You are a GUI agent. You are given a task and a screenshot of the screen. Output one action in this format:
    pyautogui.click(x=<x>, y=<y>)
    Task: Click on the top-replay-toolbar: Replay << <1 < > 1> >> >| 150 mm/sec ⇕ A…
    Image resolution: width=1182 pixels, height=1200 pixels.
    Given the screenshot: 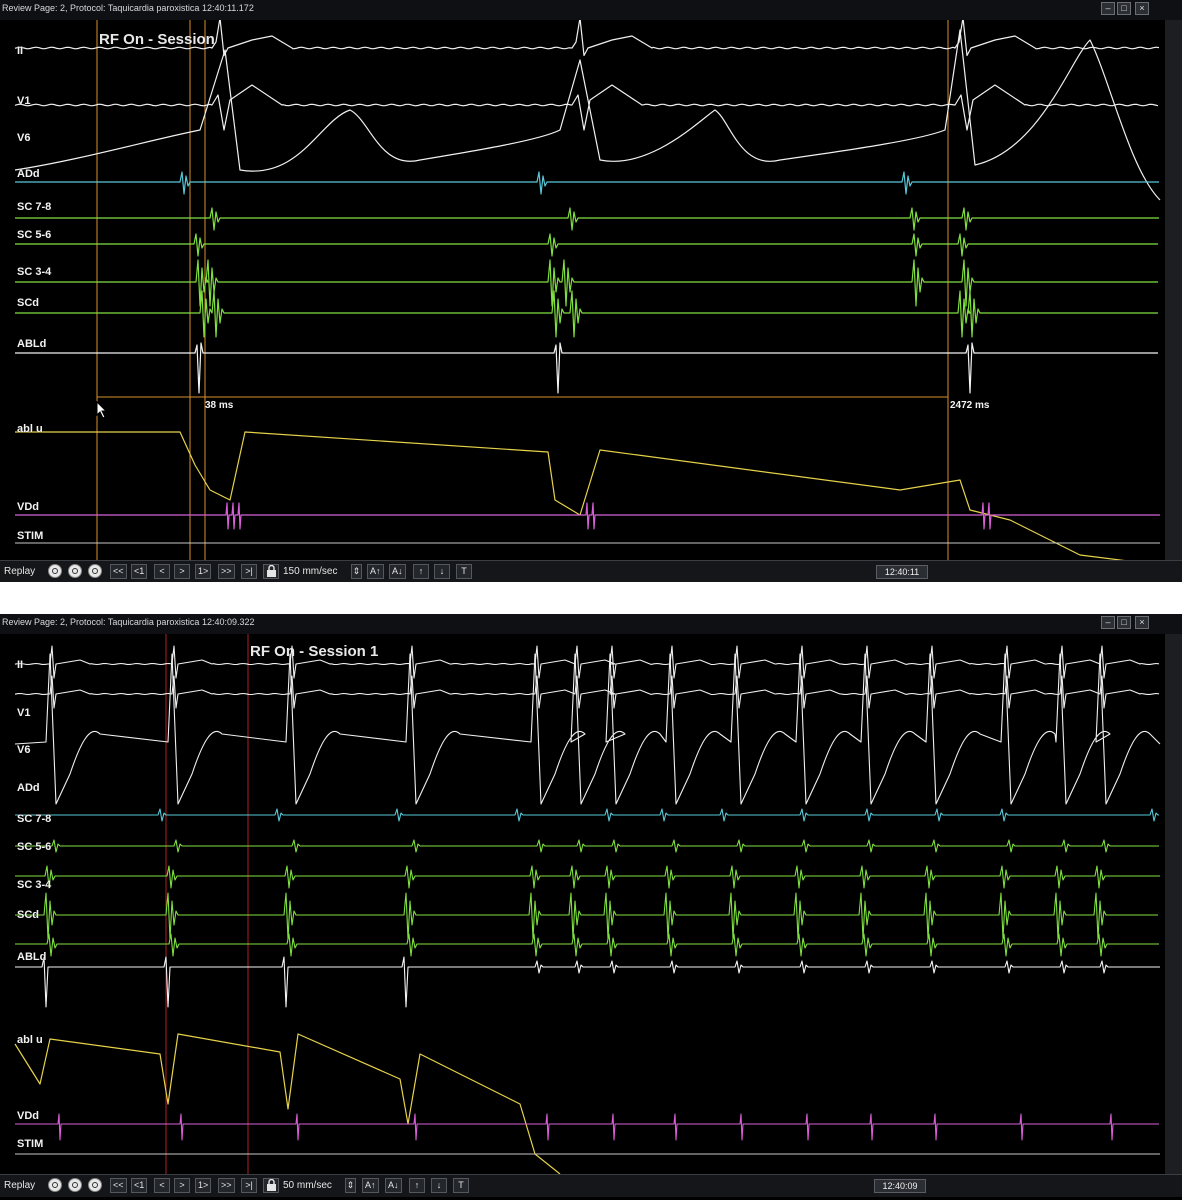 What is the action you would take?
    pyautogui.click(x=591, y=571)
    